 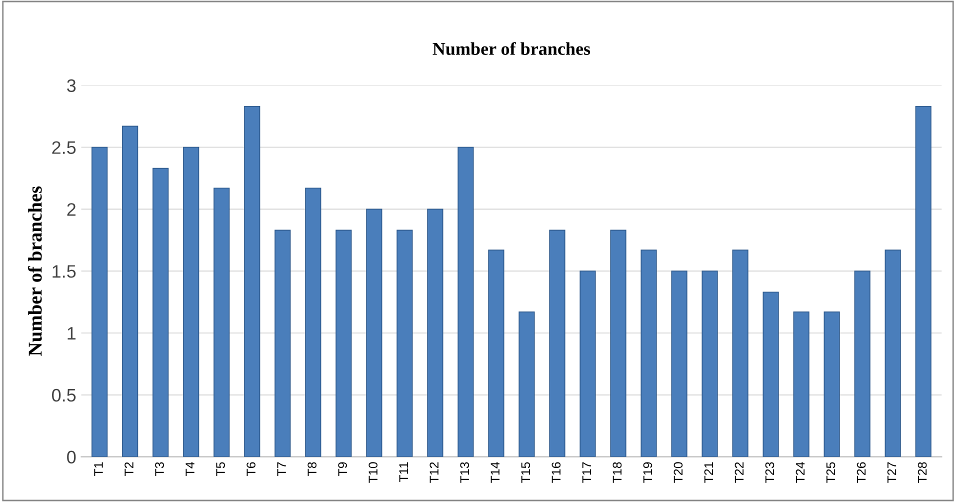 What do you see at coordinates (769, 472) in the screenshot?
I see `x-tick-label: T23` at bounding box center [769, 472].